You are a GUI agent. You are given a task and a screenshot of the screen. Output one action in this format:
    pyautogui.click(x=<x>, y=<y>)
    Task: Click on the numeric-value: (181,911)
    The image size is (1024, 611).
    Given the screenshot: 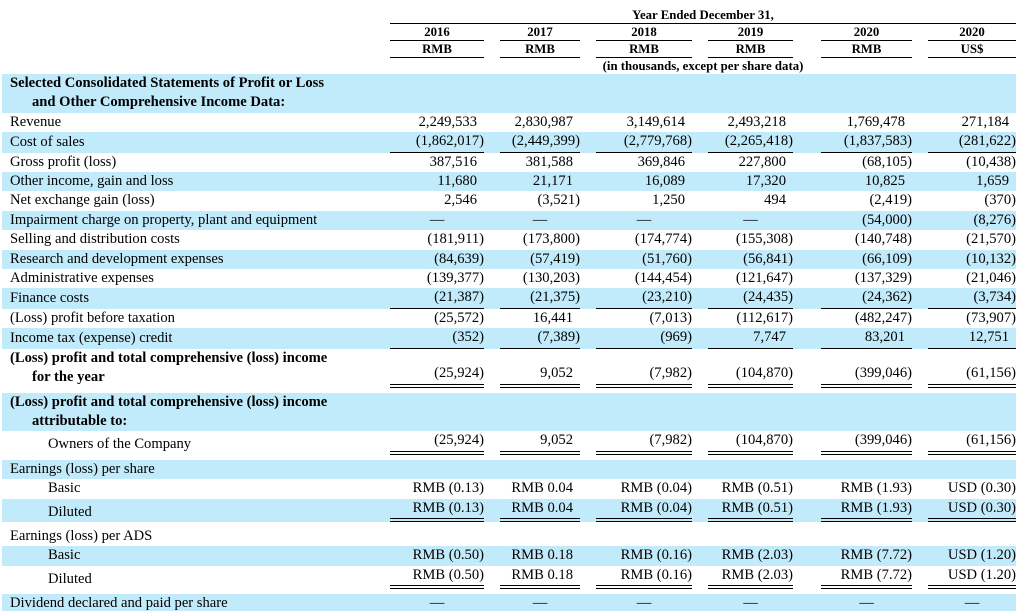 What is the action you would take?
    pyautogui.click(x=455, y=239)
    